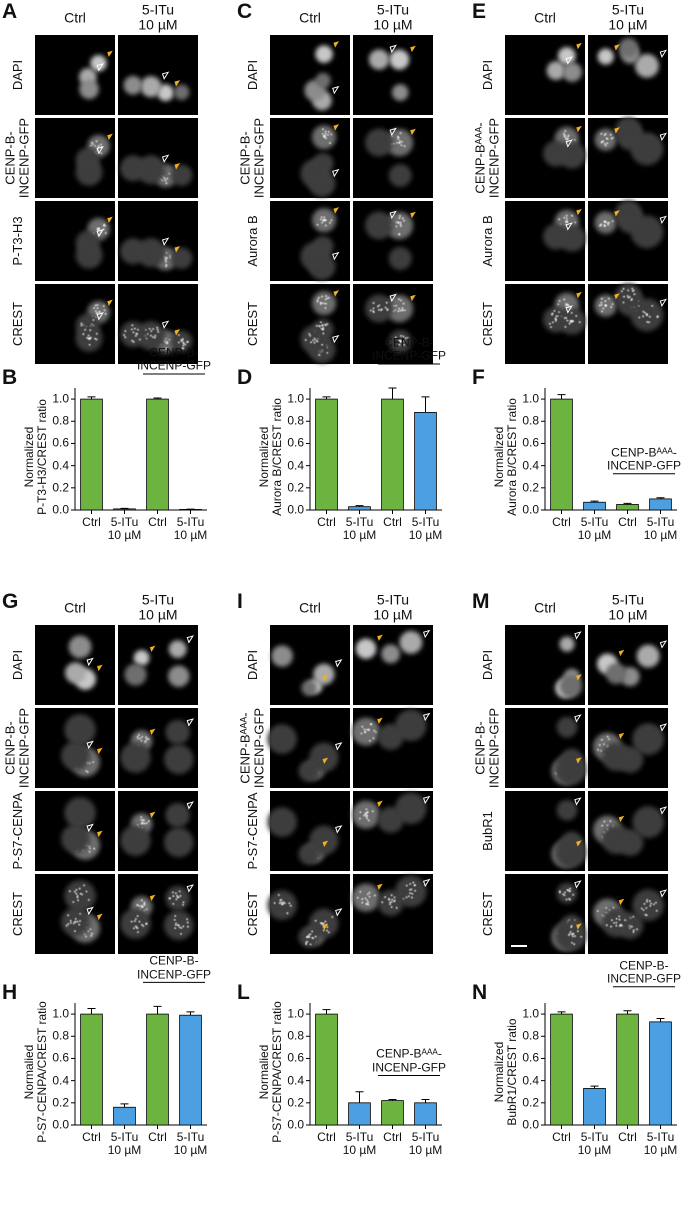  What do you see at coordinates (270, 1072) in the screenshot?
I see `y-axis-label: Normalied P-S7-CENPA/CREST ratio` at bounding box center [270, 1072].